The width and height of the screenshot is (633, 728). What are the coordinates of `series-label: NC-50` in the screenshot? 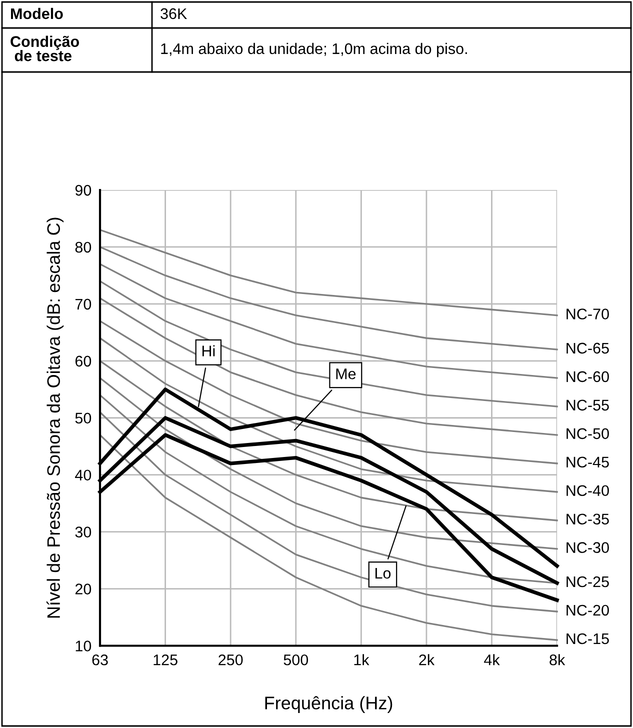 It's located at (587, 434).